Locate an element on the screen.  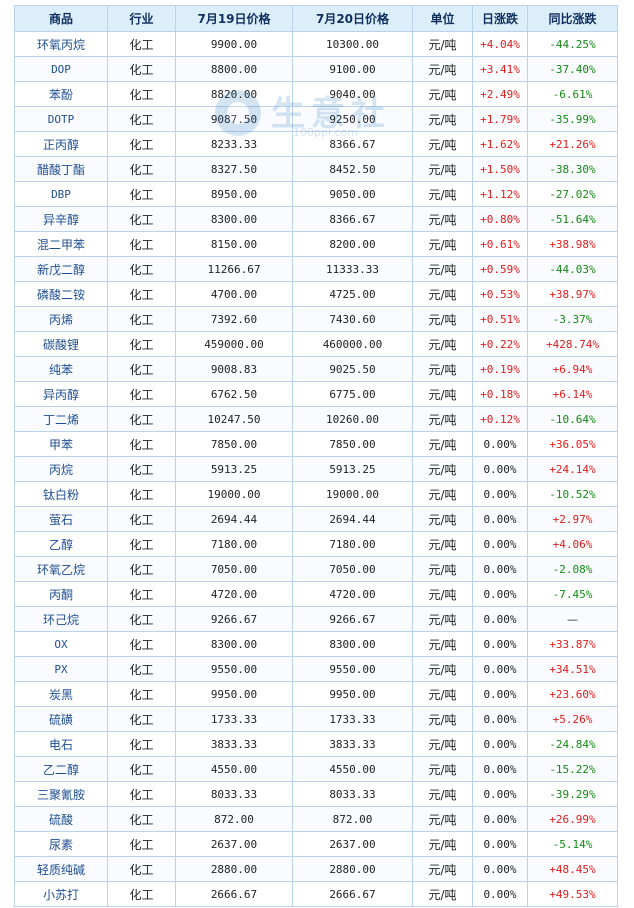
commodity-link: 正丙醇 is located at coordinates (61, 144).